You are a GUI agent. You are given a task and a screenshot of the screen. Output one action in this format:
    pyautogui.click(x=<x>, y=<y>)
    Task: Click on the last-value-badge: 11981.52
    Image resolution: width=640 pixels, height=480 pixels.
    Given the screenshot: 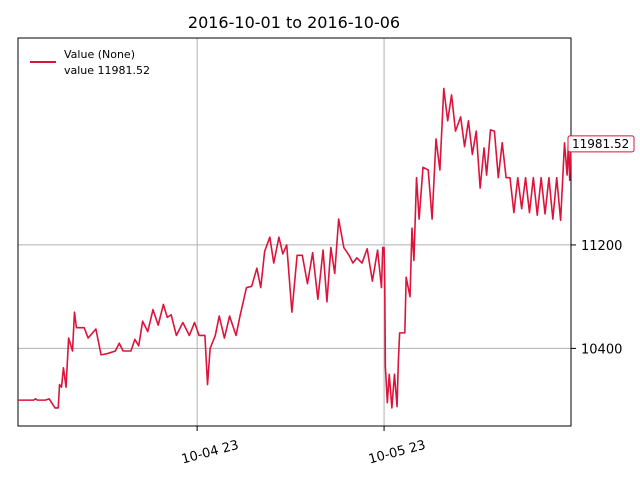 What is the action you would take?
    pyautogui.click(x=601, y=144)
    